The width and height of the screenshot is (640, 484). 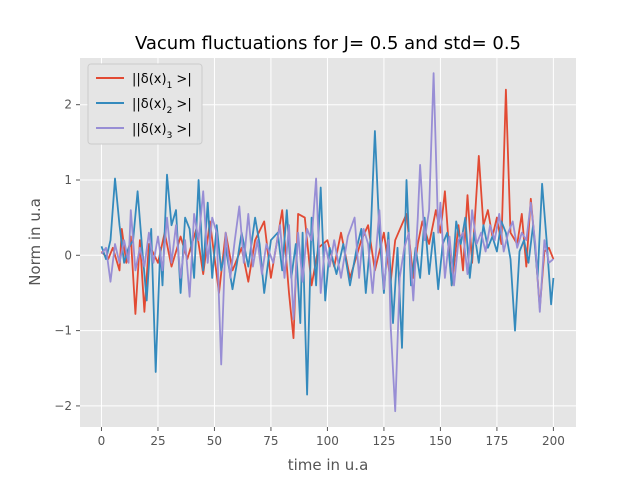 What do you see at coordinates (63, 331) in the screenshot?
I see `y-tick-label: −1` at bounding box center [63, 331].